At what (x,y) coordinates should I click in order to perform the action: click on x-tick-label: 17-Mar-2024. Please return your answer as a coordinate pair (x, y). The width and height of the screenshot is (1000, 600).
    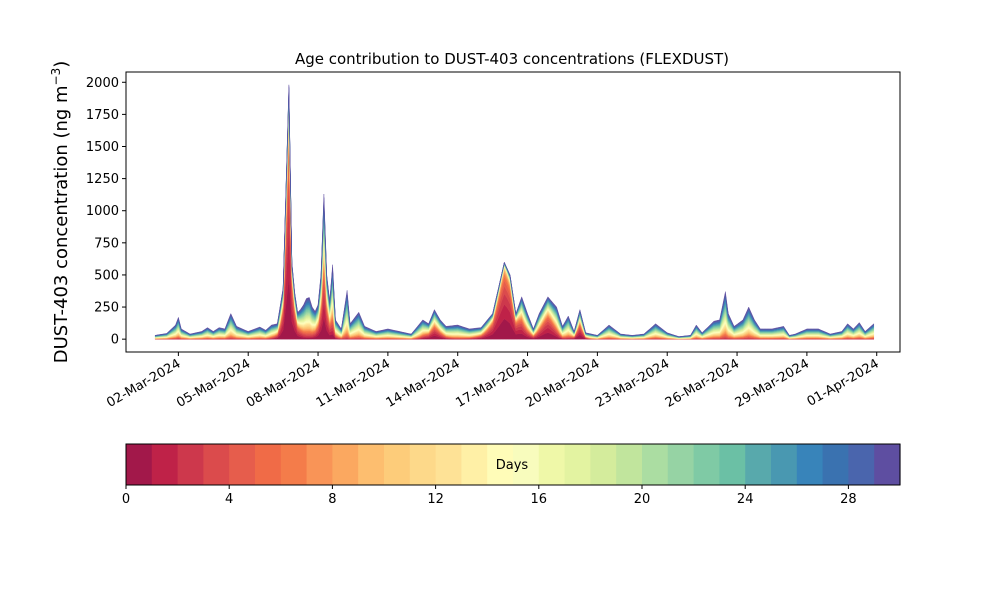
    Looking at the image, I should click on (492, 383).